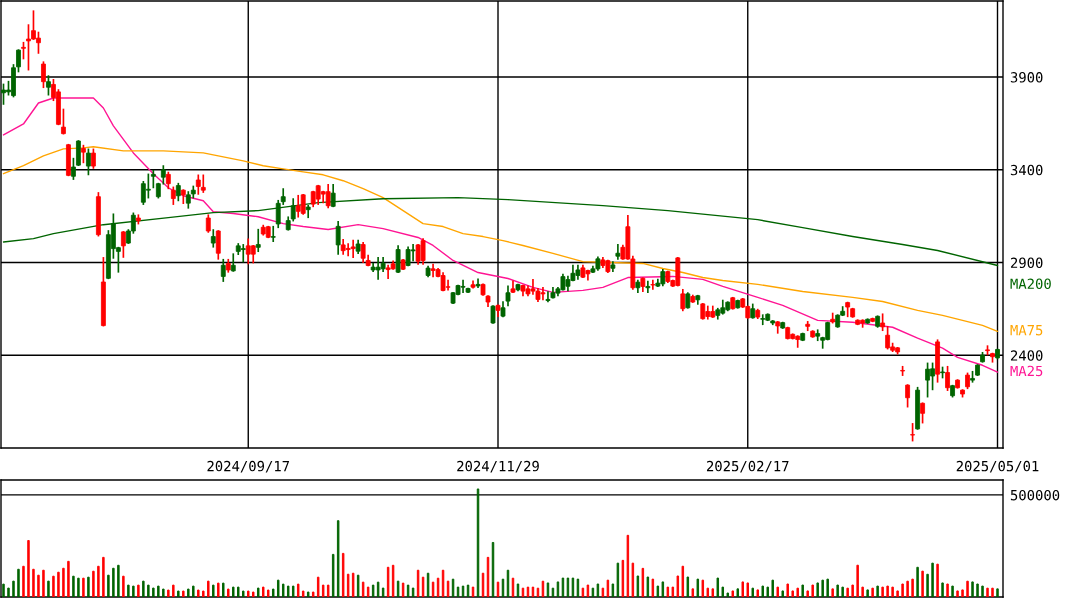 Image resolution: width=1065 pixels, height=600 pixels. I want to click on x-tick-label: 2024/09/17, so click(248, 466).